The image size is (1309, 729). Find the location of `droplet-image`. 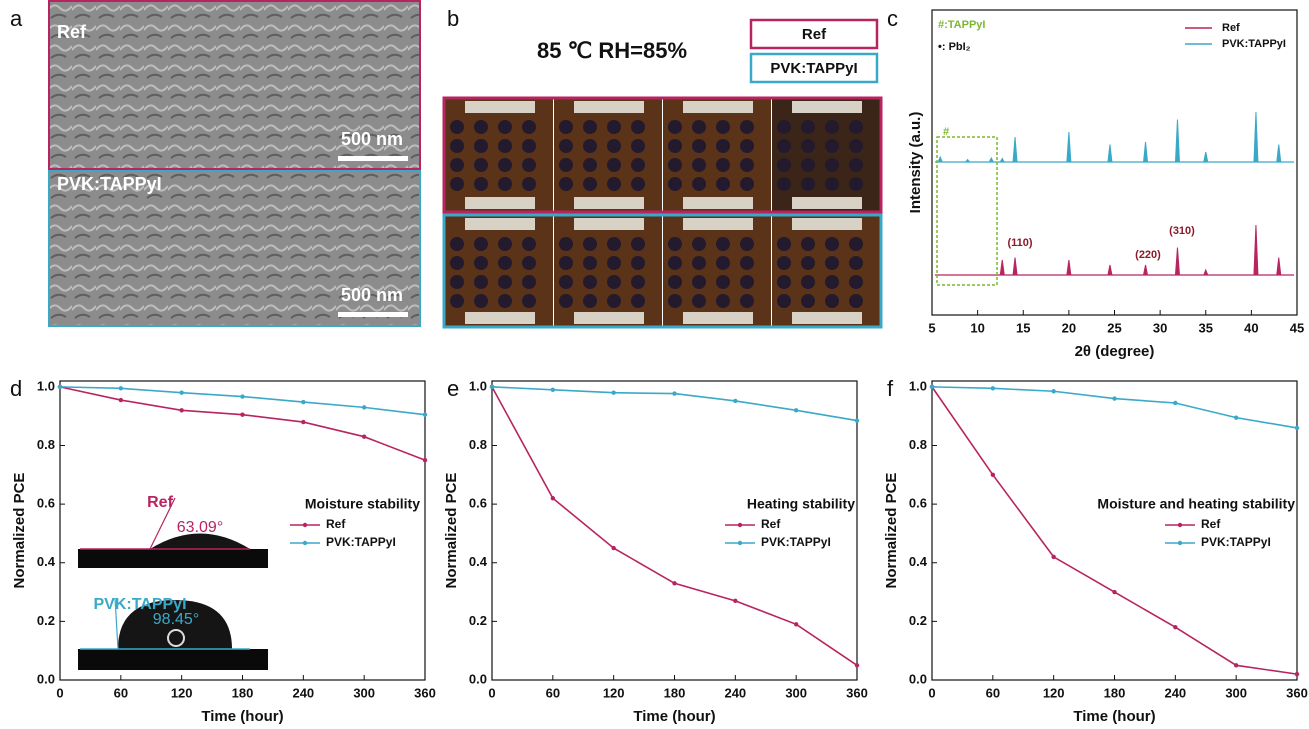

droplet-image is located at coordinates (173, 558).